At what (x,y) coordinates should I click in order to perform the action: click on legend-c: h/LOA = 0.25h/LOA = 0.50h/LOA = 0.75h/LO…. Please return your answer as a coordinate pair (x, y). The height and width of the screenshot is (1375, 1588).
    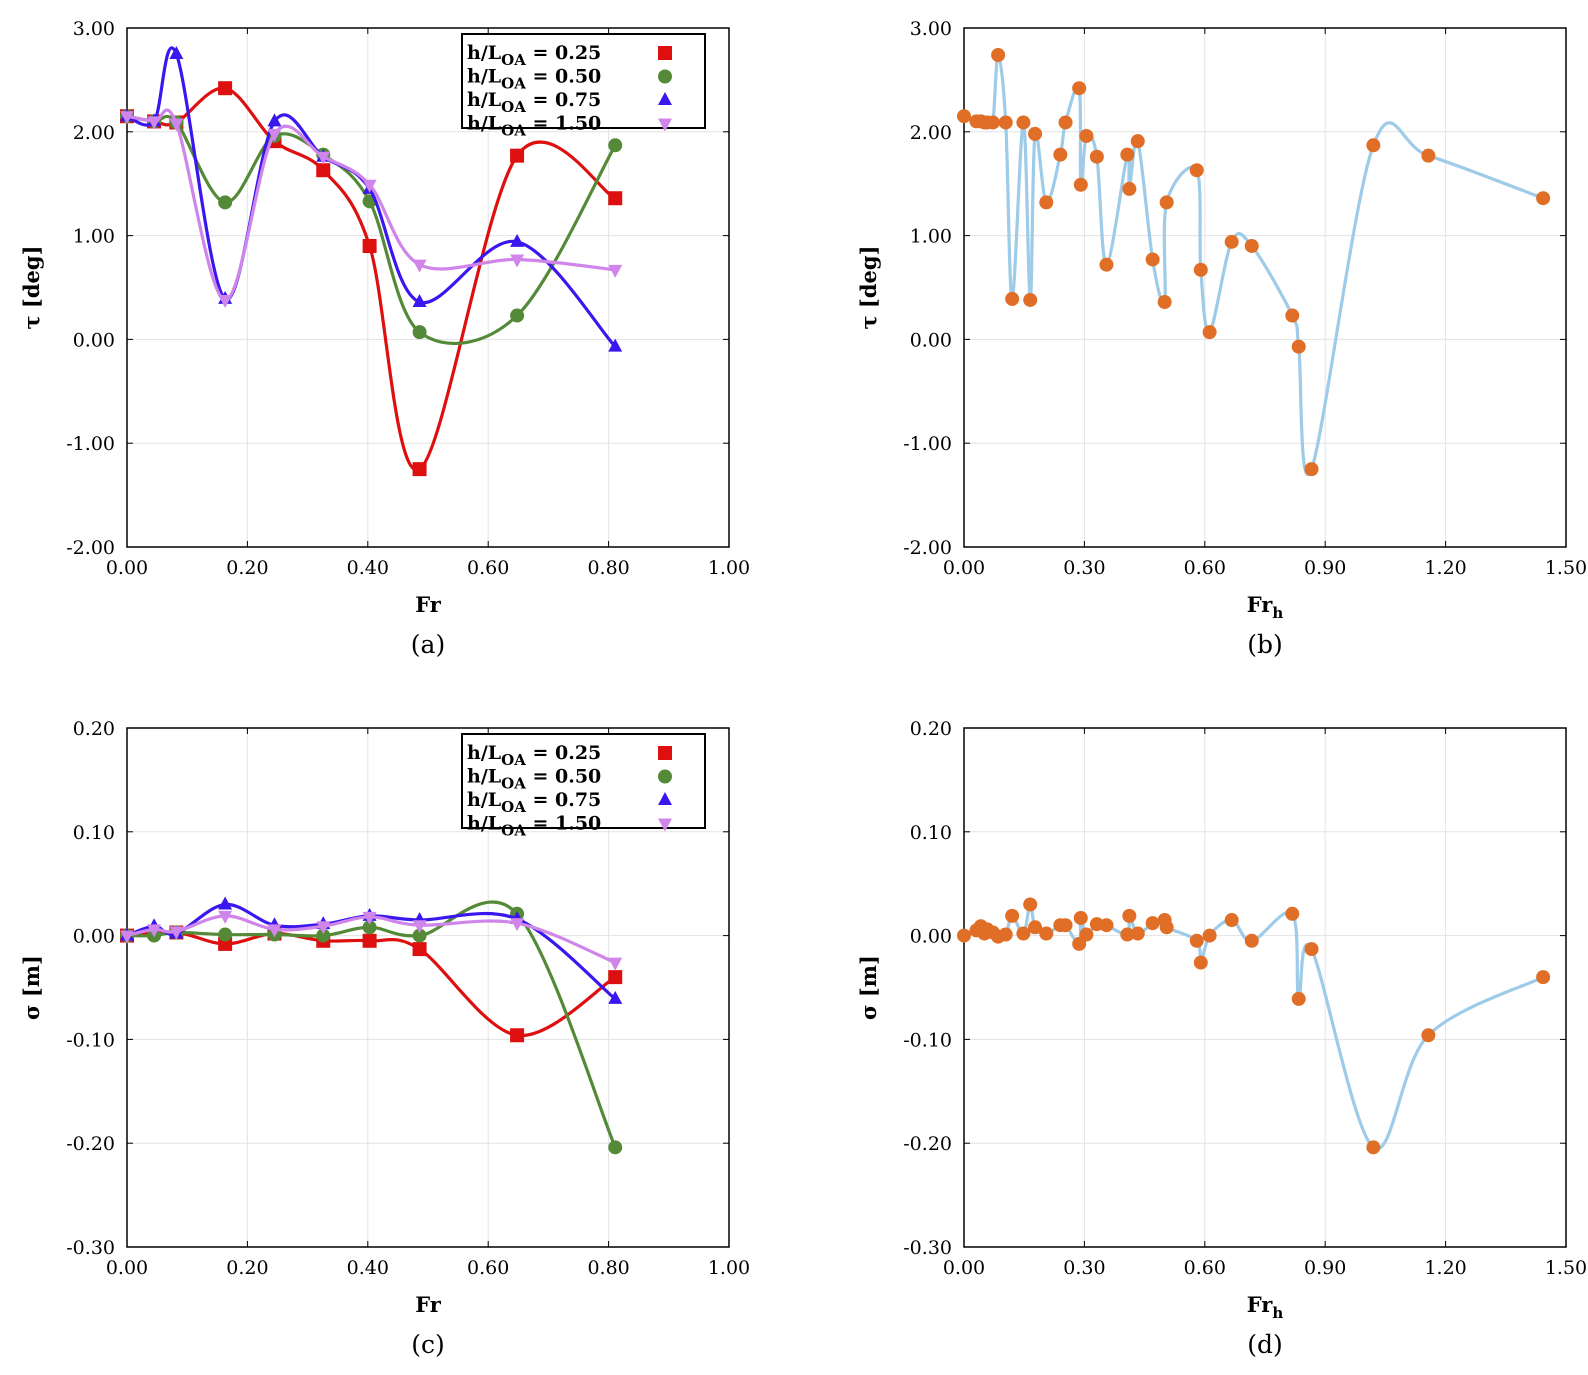
    Looking at the image, I should click on (583, 786).